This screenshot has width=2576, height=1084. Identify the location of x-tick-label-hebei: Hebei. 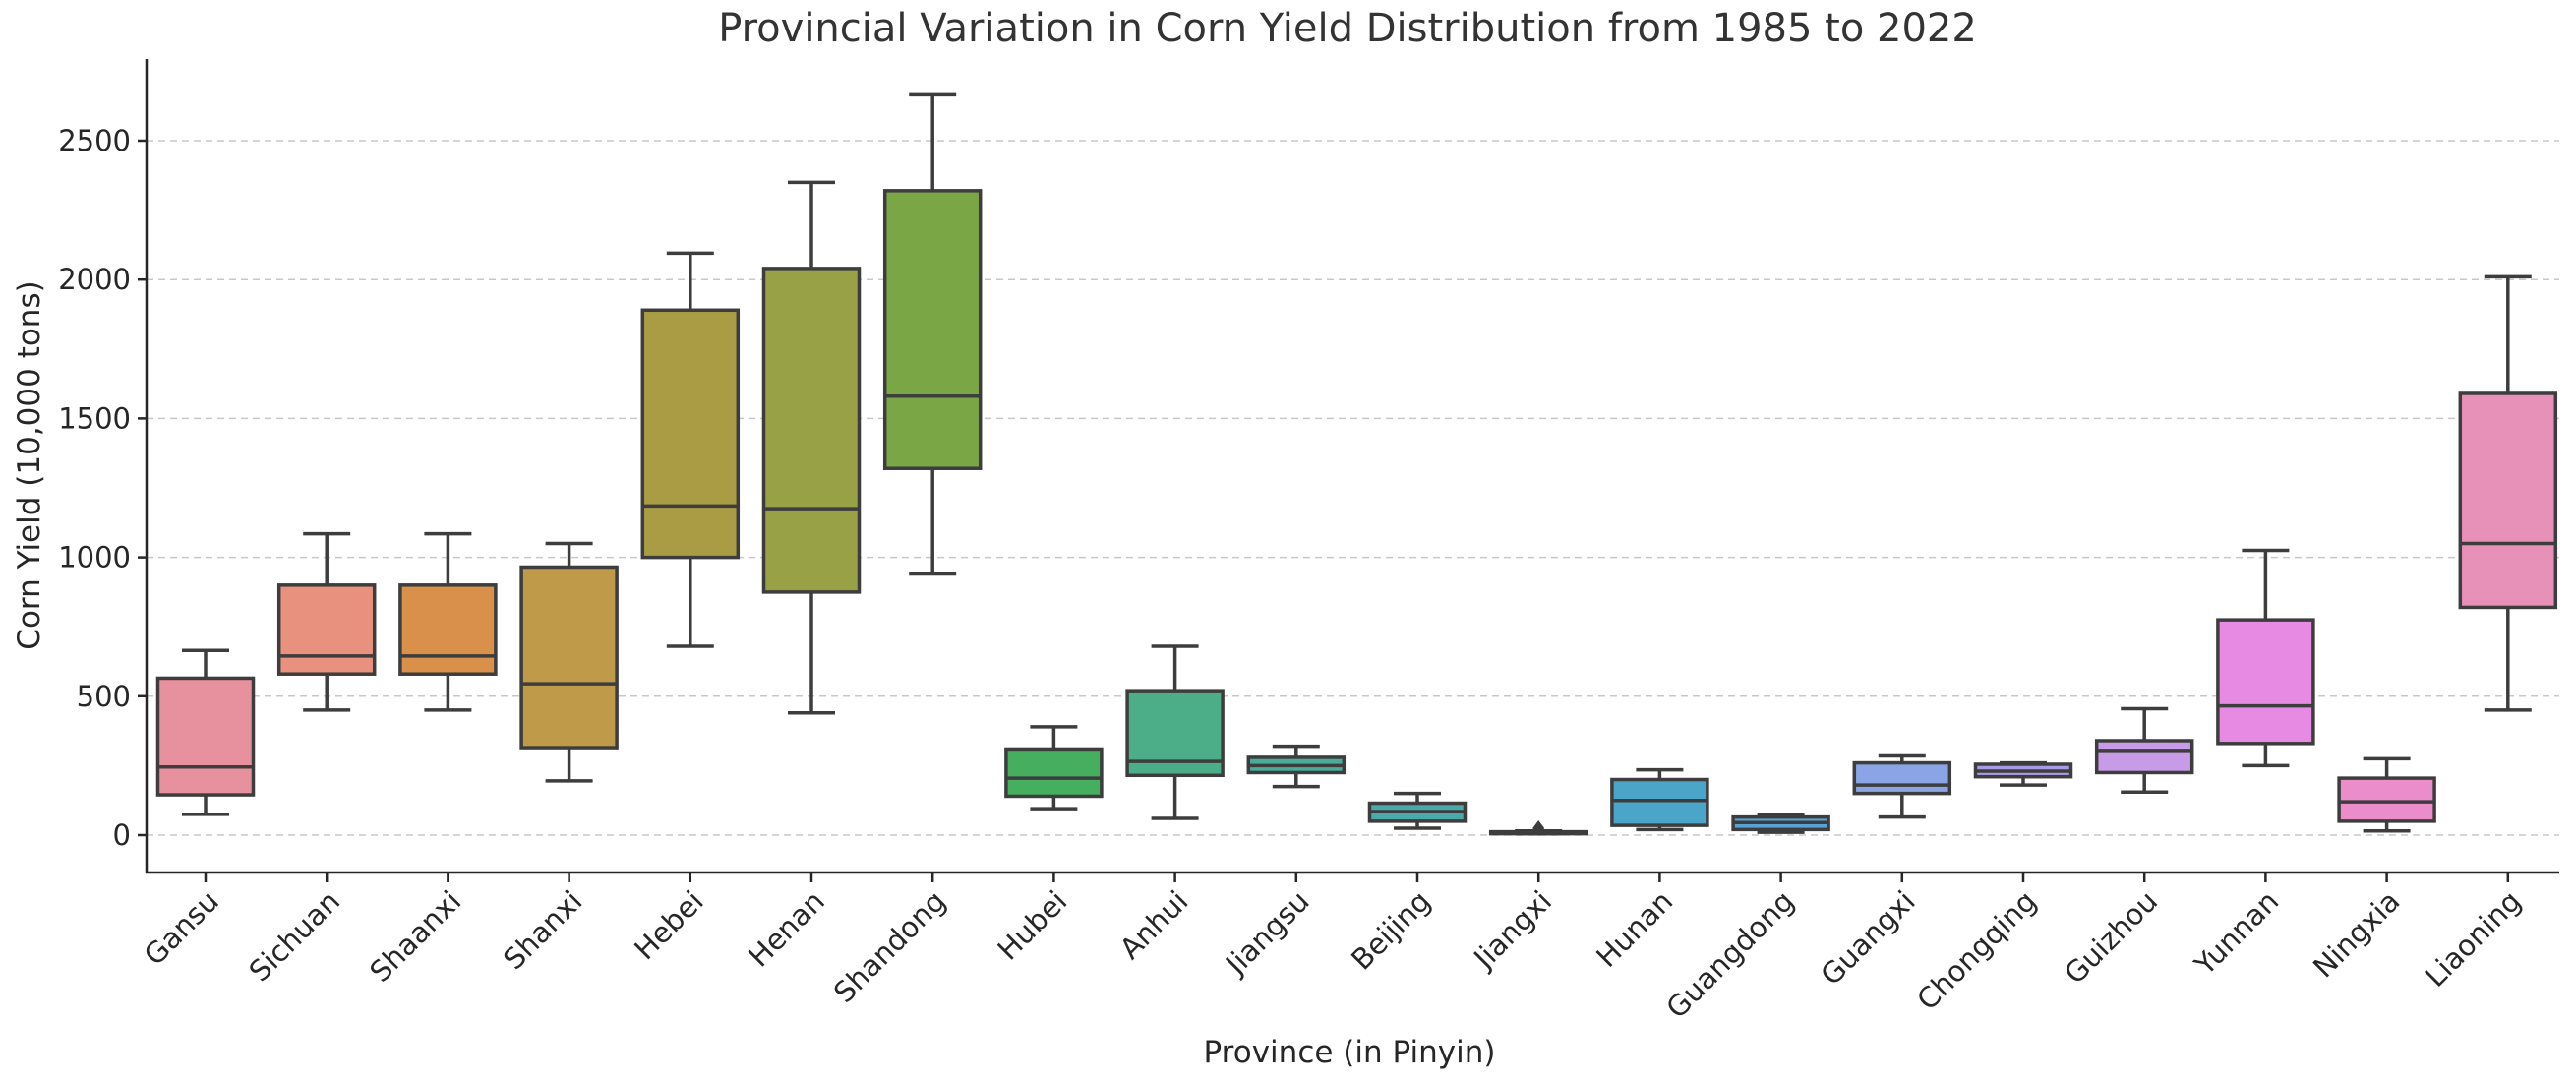
(668, 925).